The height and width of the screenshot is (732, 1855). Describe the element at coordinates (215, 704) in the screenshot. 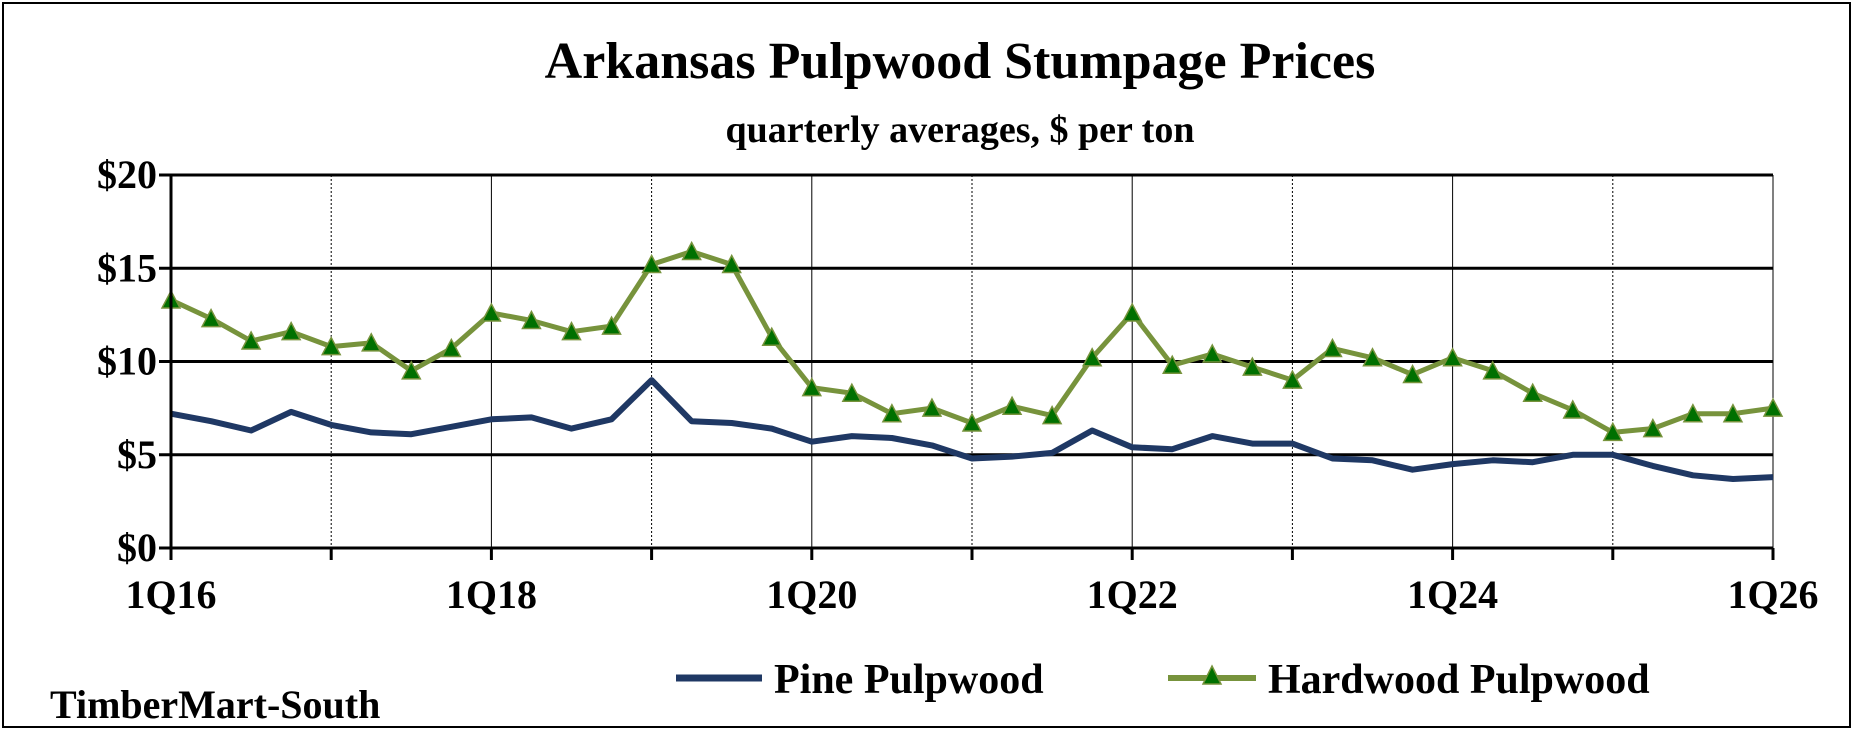

I see `source-label: TimberMart-South` at that location.